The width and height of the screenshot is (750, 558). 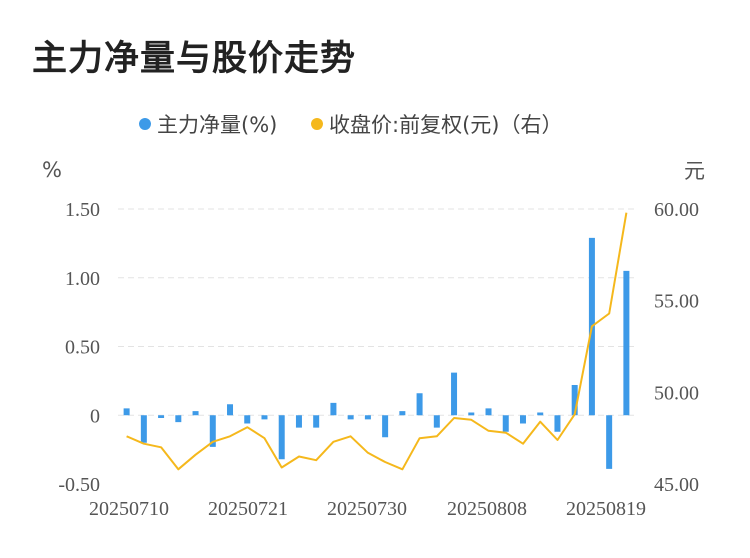 What do you see at coordinates (145, 124) in the screenshot?
I see `legend-marker-bar` at bounding box center [145, 124].